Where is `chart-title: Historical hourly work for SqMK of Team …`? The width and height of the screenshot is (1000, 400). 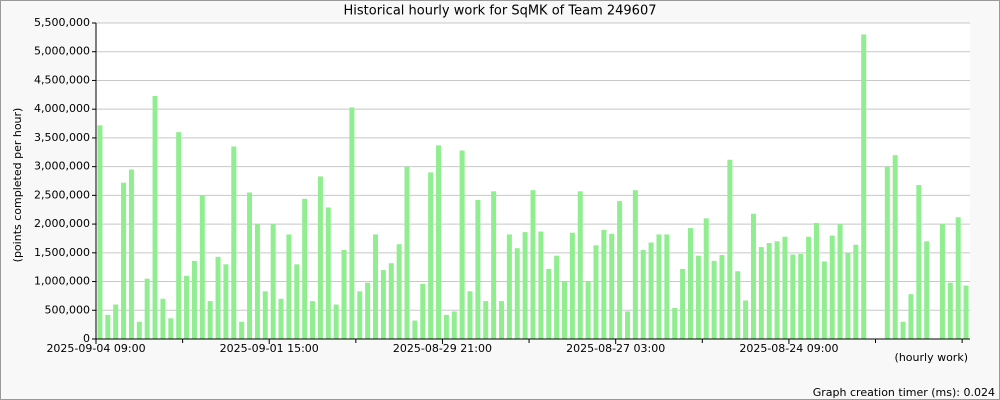
chart-title: Historical hourly work for SqMK of Team … is located at coordinates (500, 11).